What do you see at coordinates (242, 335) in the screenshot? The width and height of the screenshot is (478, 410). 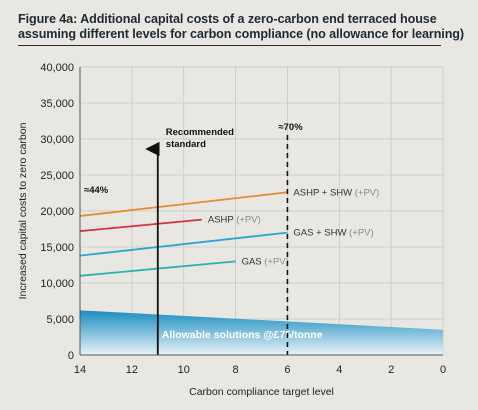 I see `allowable-solutions-label: Allowable solutions @£75/tonne` at bounding box center [242, 335].